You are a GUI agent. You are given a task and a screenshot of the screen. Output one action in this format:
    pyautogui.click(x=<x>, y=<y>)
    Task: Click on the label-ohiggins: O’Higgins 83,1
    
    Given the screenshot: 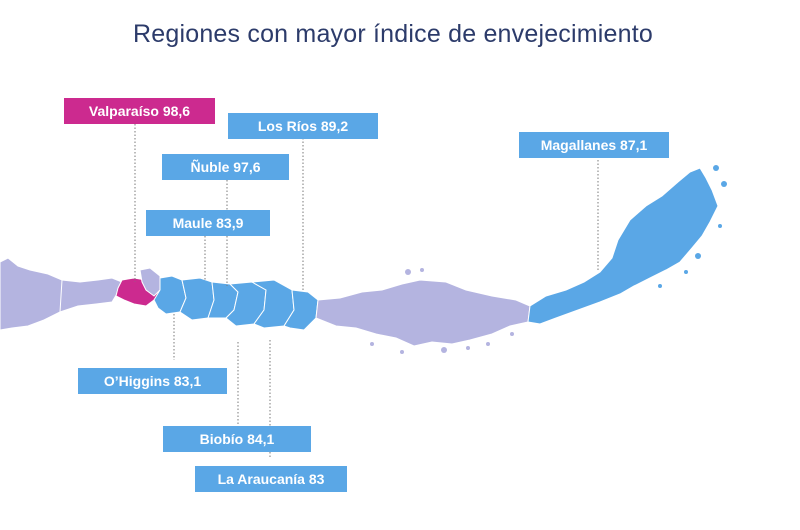 What is the action you would take?
    pyautogui.click(x=152, y=381)
    